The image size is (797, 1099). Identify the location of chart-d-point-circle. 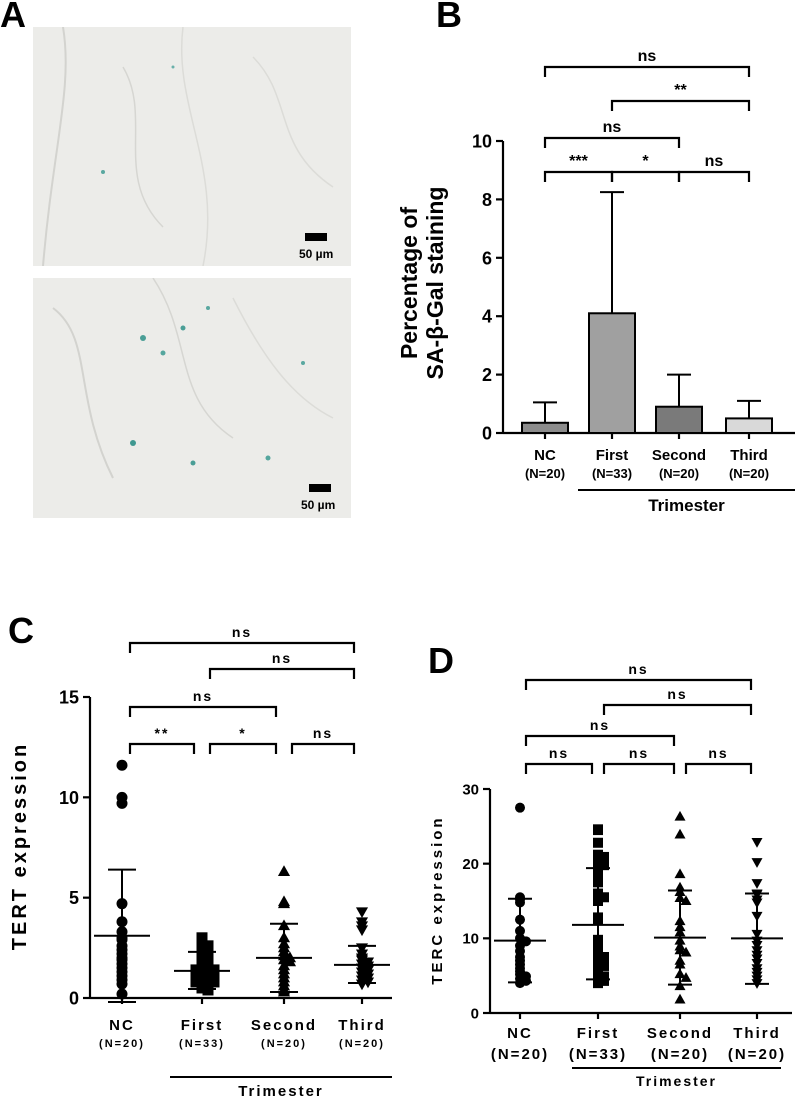
(520, 807).